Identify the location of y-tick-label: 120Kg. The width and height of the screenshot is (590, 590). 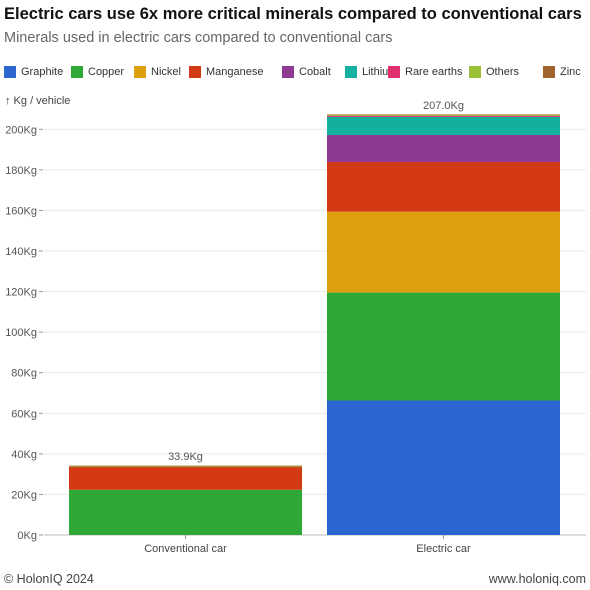
(21, 293).